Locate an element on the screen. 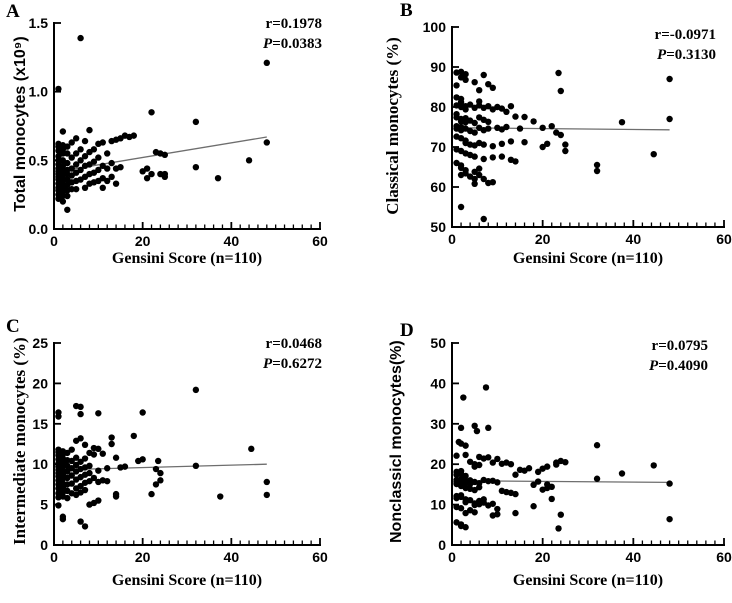  svg-text: 90 is located at coordinates (438, 67).